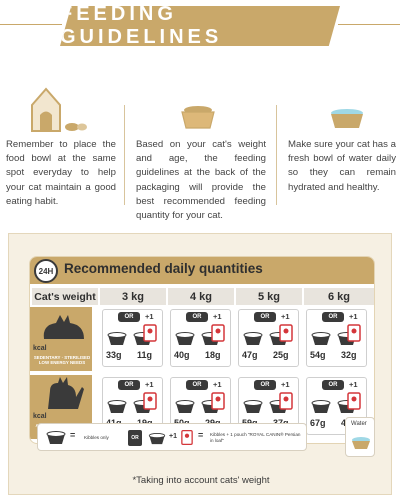  Describe the element at coordinates (63, 327) in the screenshot. I see `sleeping-cat-icon` at that location.